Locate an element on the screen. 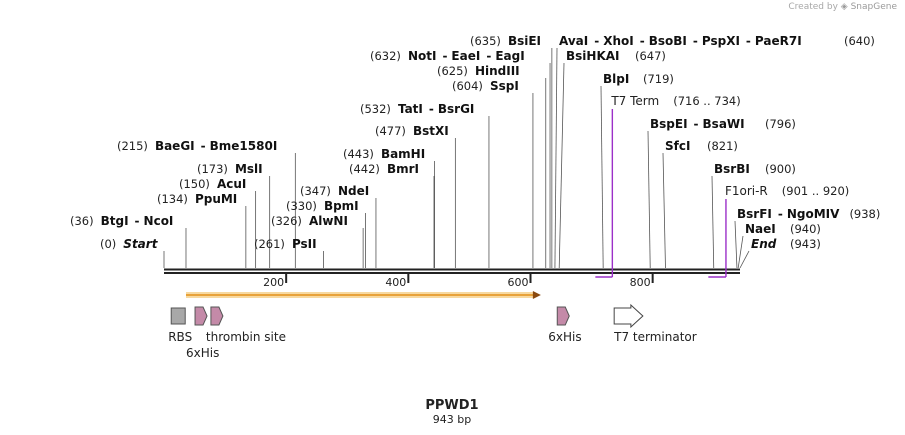 The height and width of the screenshot is (435, 905). site-position-label: (215) is located at coordinates (132, 146).